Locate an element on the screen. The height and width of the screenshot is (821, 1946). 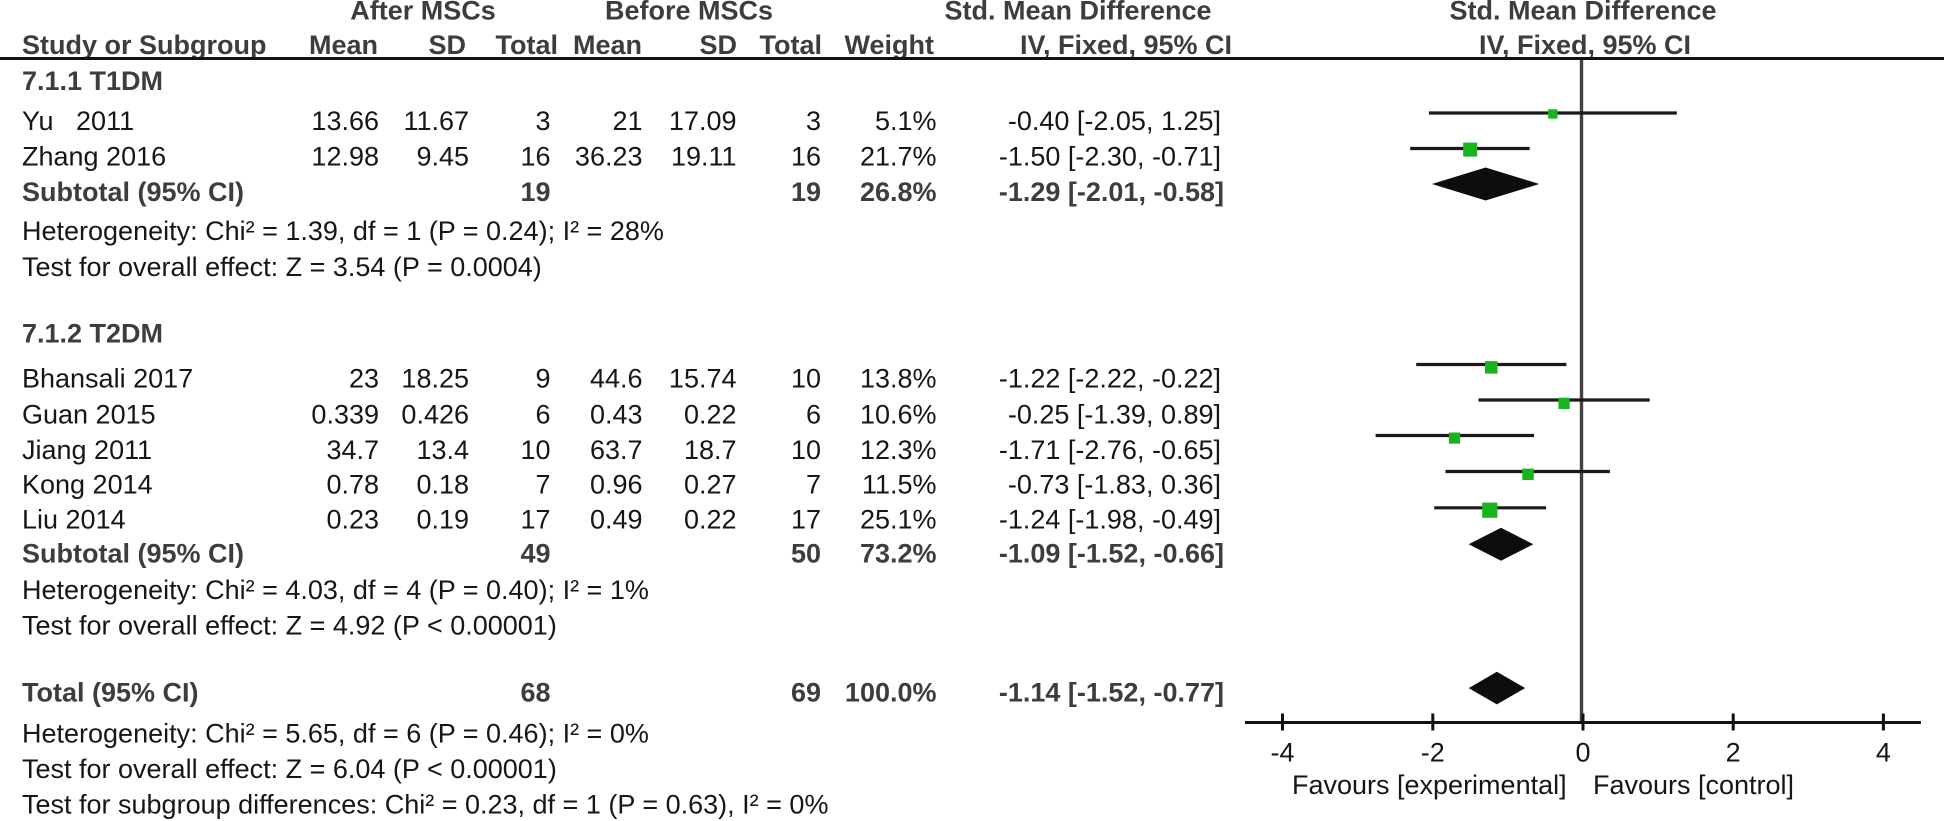
svg-text: 63.7 is located at coordinates (616, 450).